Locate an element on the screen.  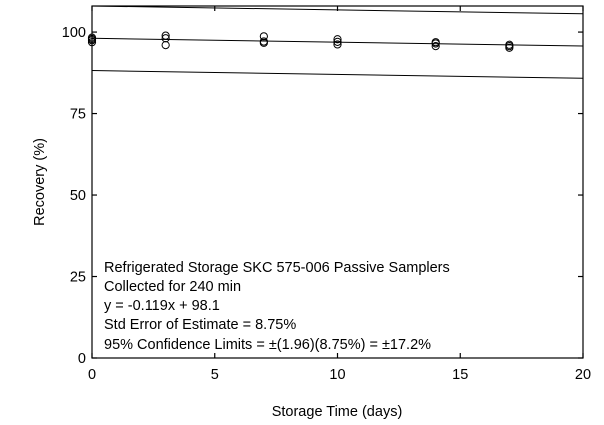
upper-confidence-line is located at coordinates (337, 10).